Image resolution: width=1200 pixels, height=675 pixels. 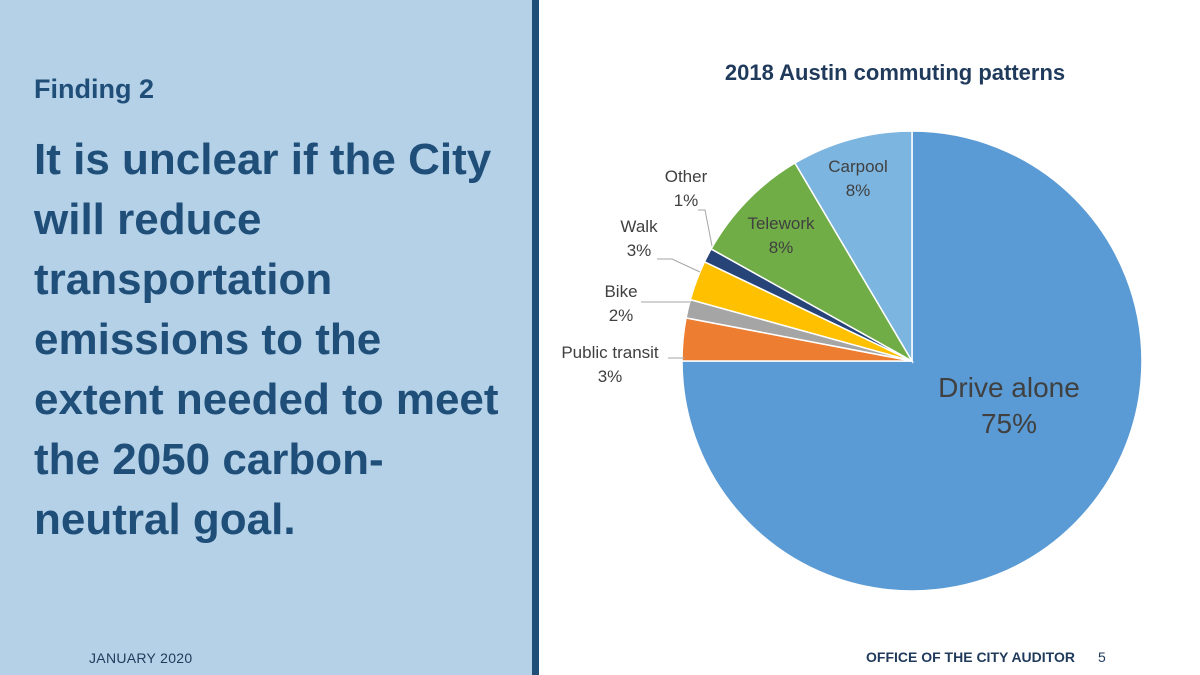 I want to click on data-label-name: Carpool, so click(x=858, y=166).